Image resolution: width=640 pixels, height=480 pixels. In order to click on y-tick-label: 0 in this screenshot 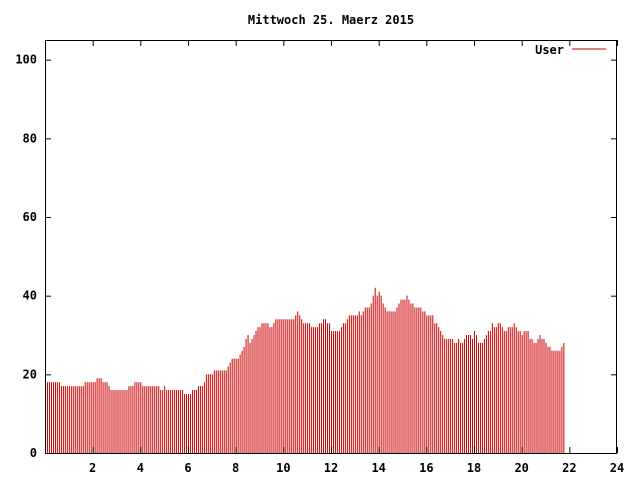, I will do `click(33, 453)`.